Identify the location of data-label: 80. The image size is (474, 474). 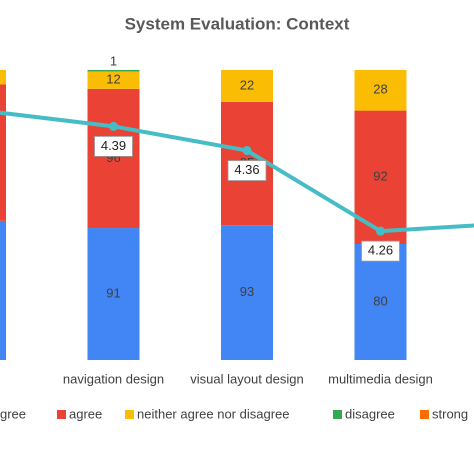
(380, 300).